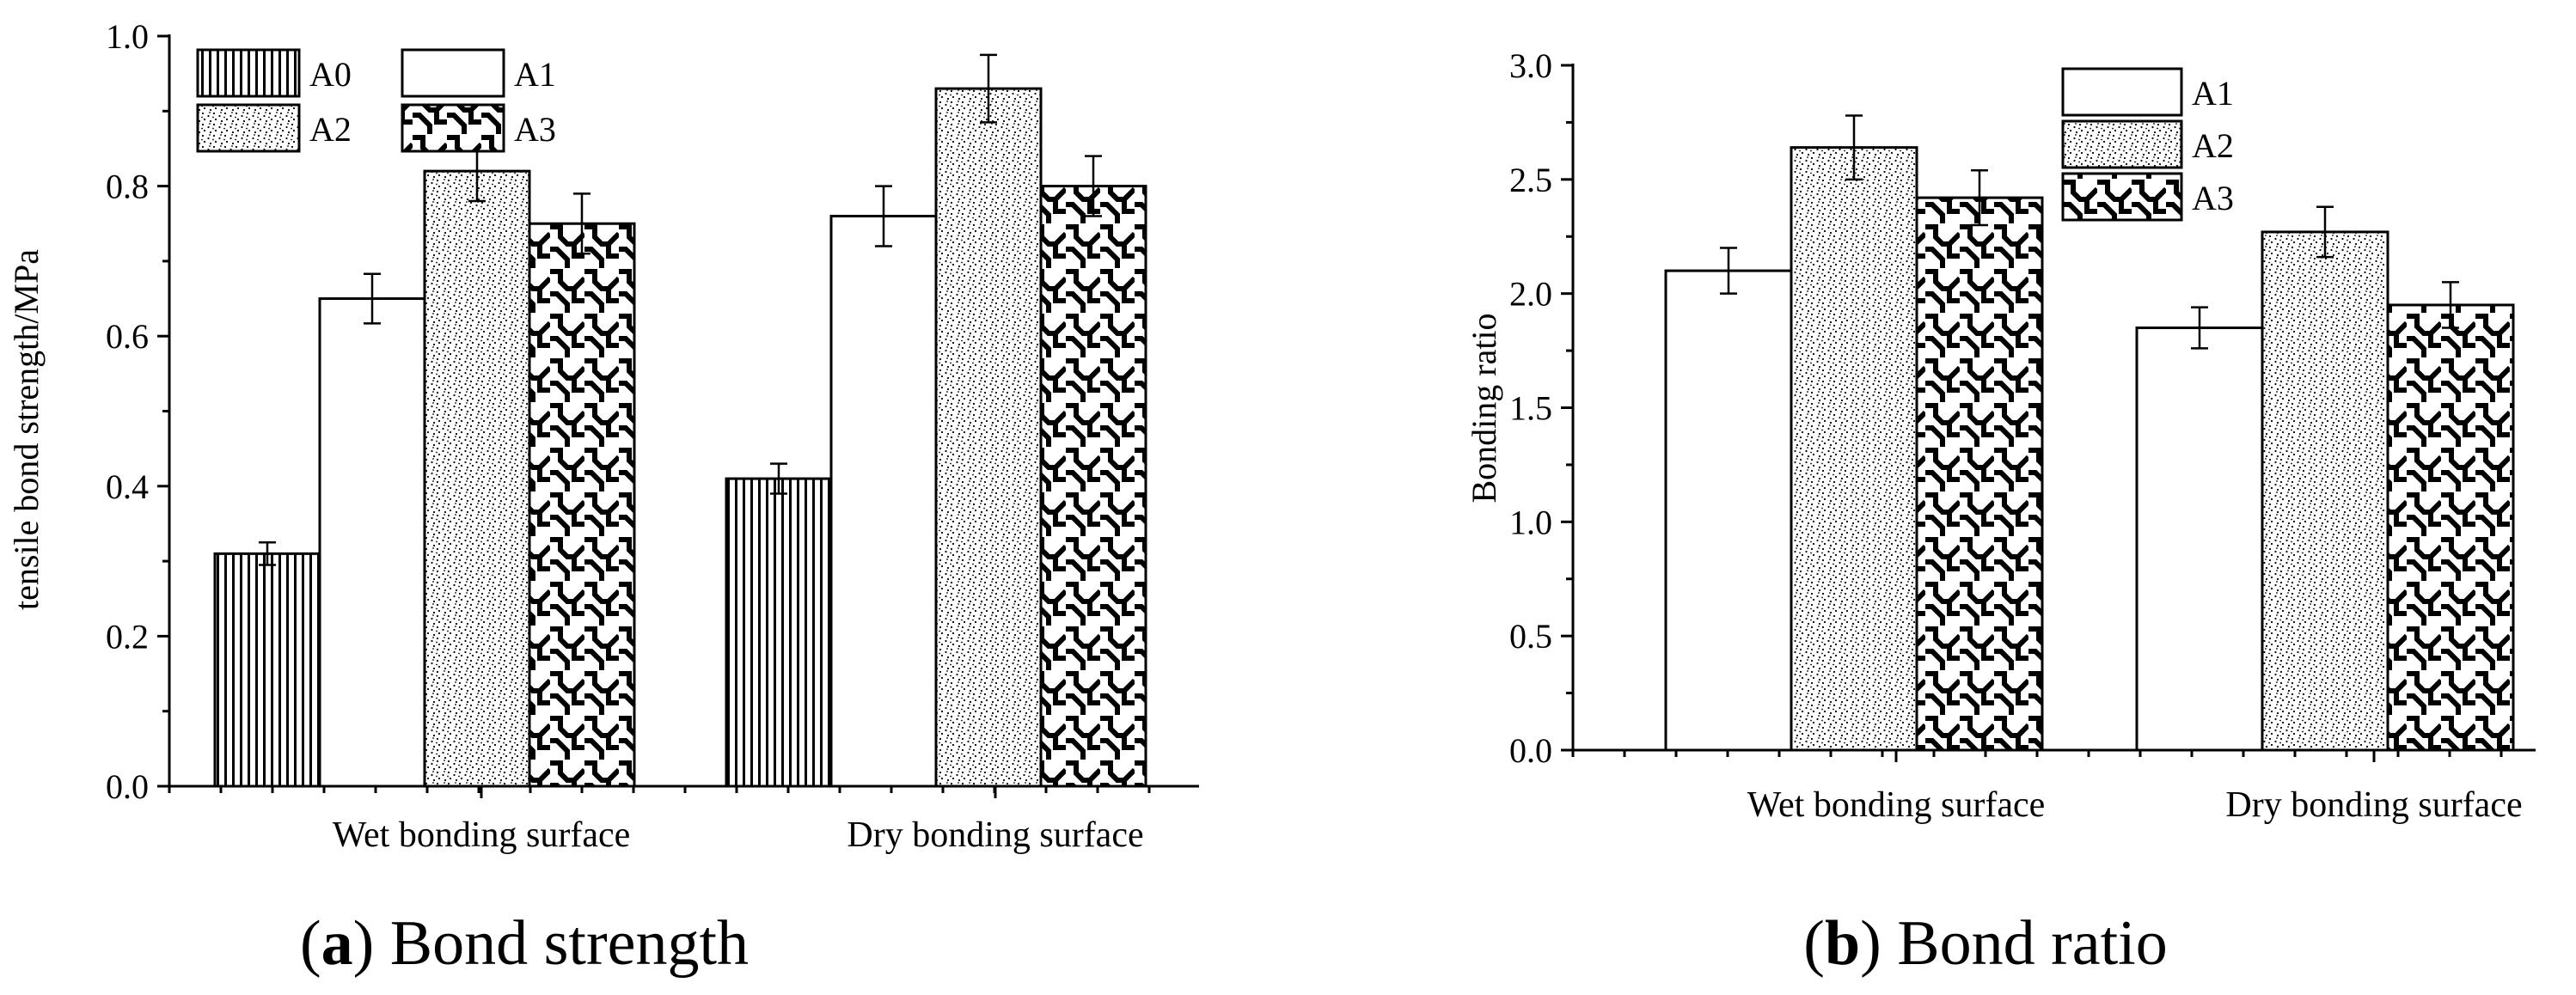 The width and height of the screenshot is (2576, 995). What do you see at coordinates (2213, 94) in the screenshot?
I see `panel-b-legend-label-a1: A1` at bounding box center [2213, 94].